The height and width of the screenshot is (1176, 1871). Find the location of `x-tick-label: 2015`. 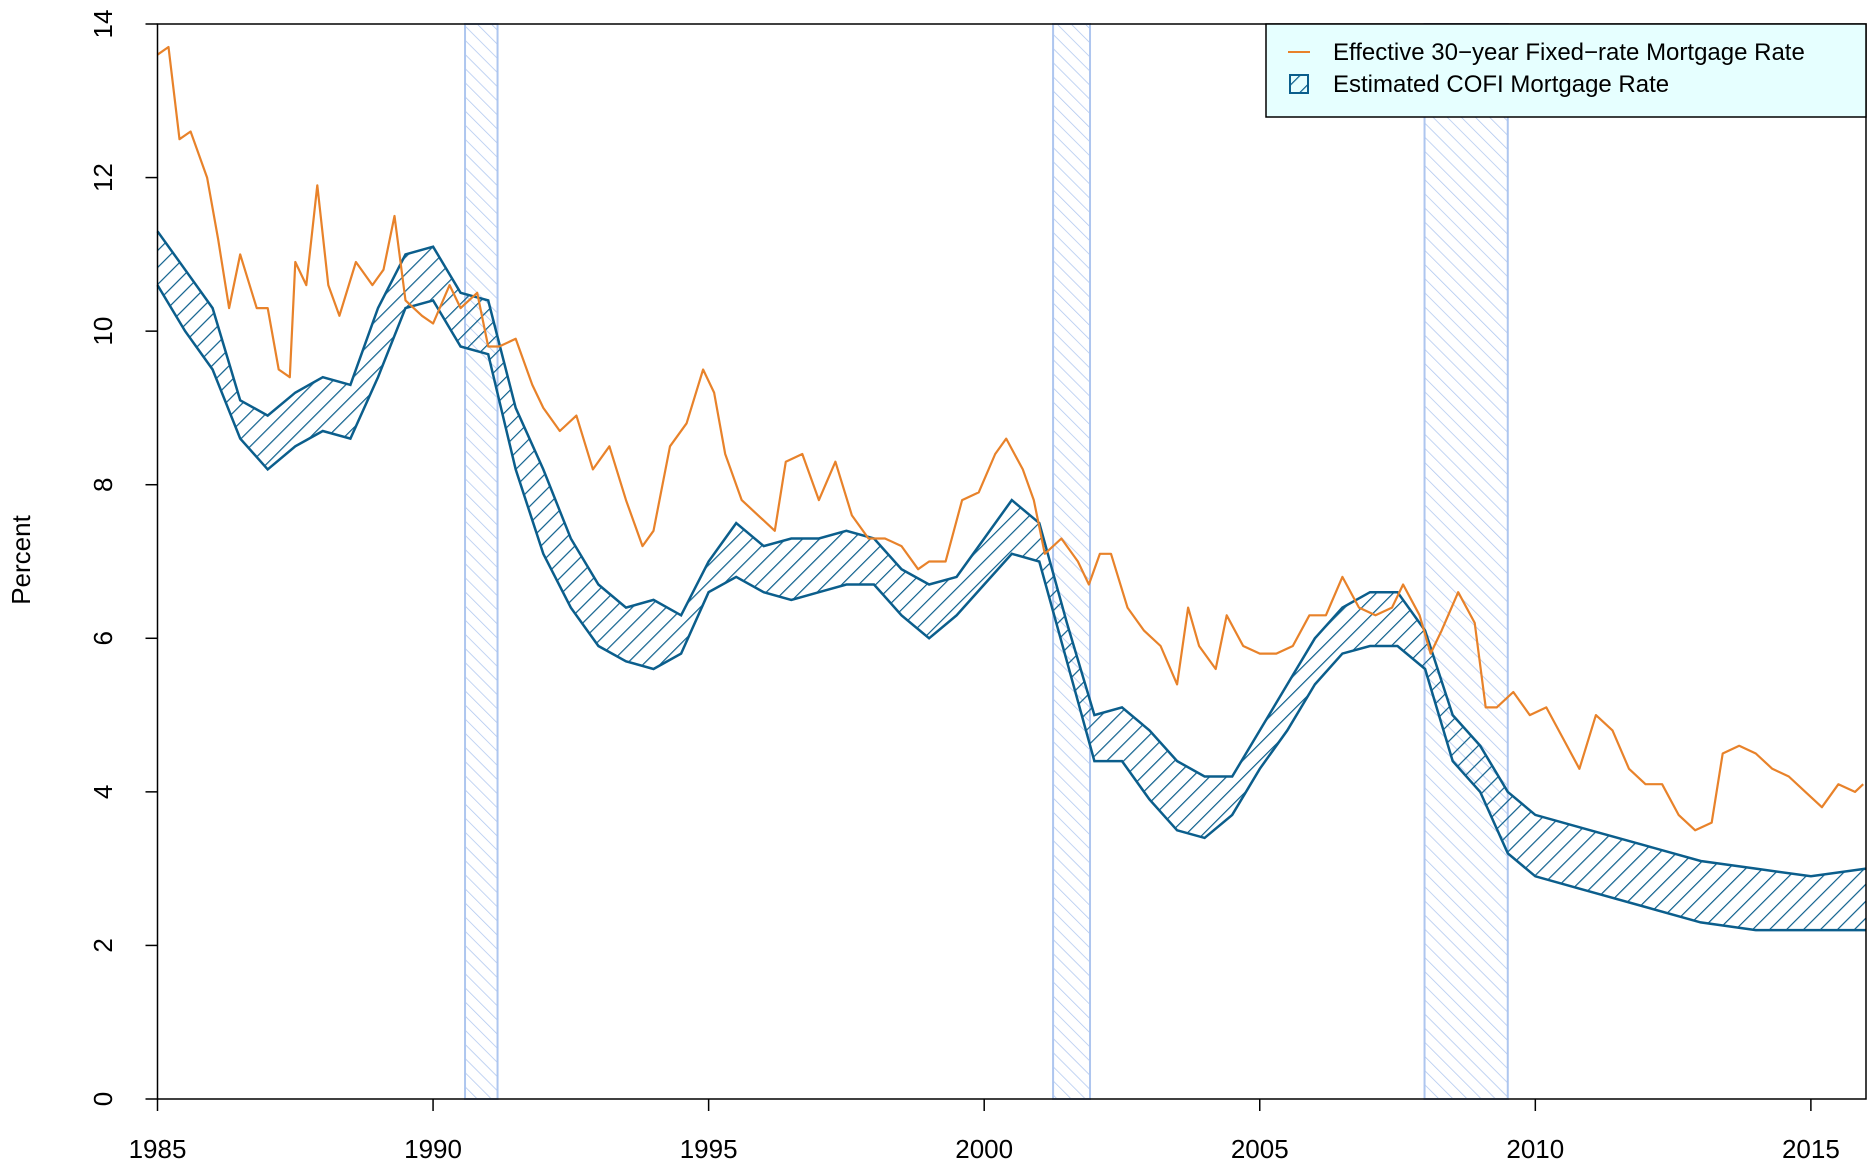

x-tick-label: 2015 is located at coordinates (1811, 1149).